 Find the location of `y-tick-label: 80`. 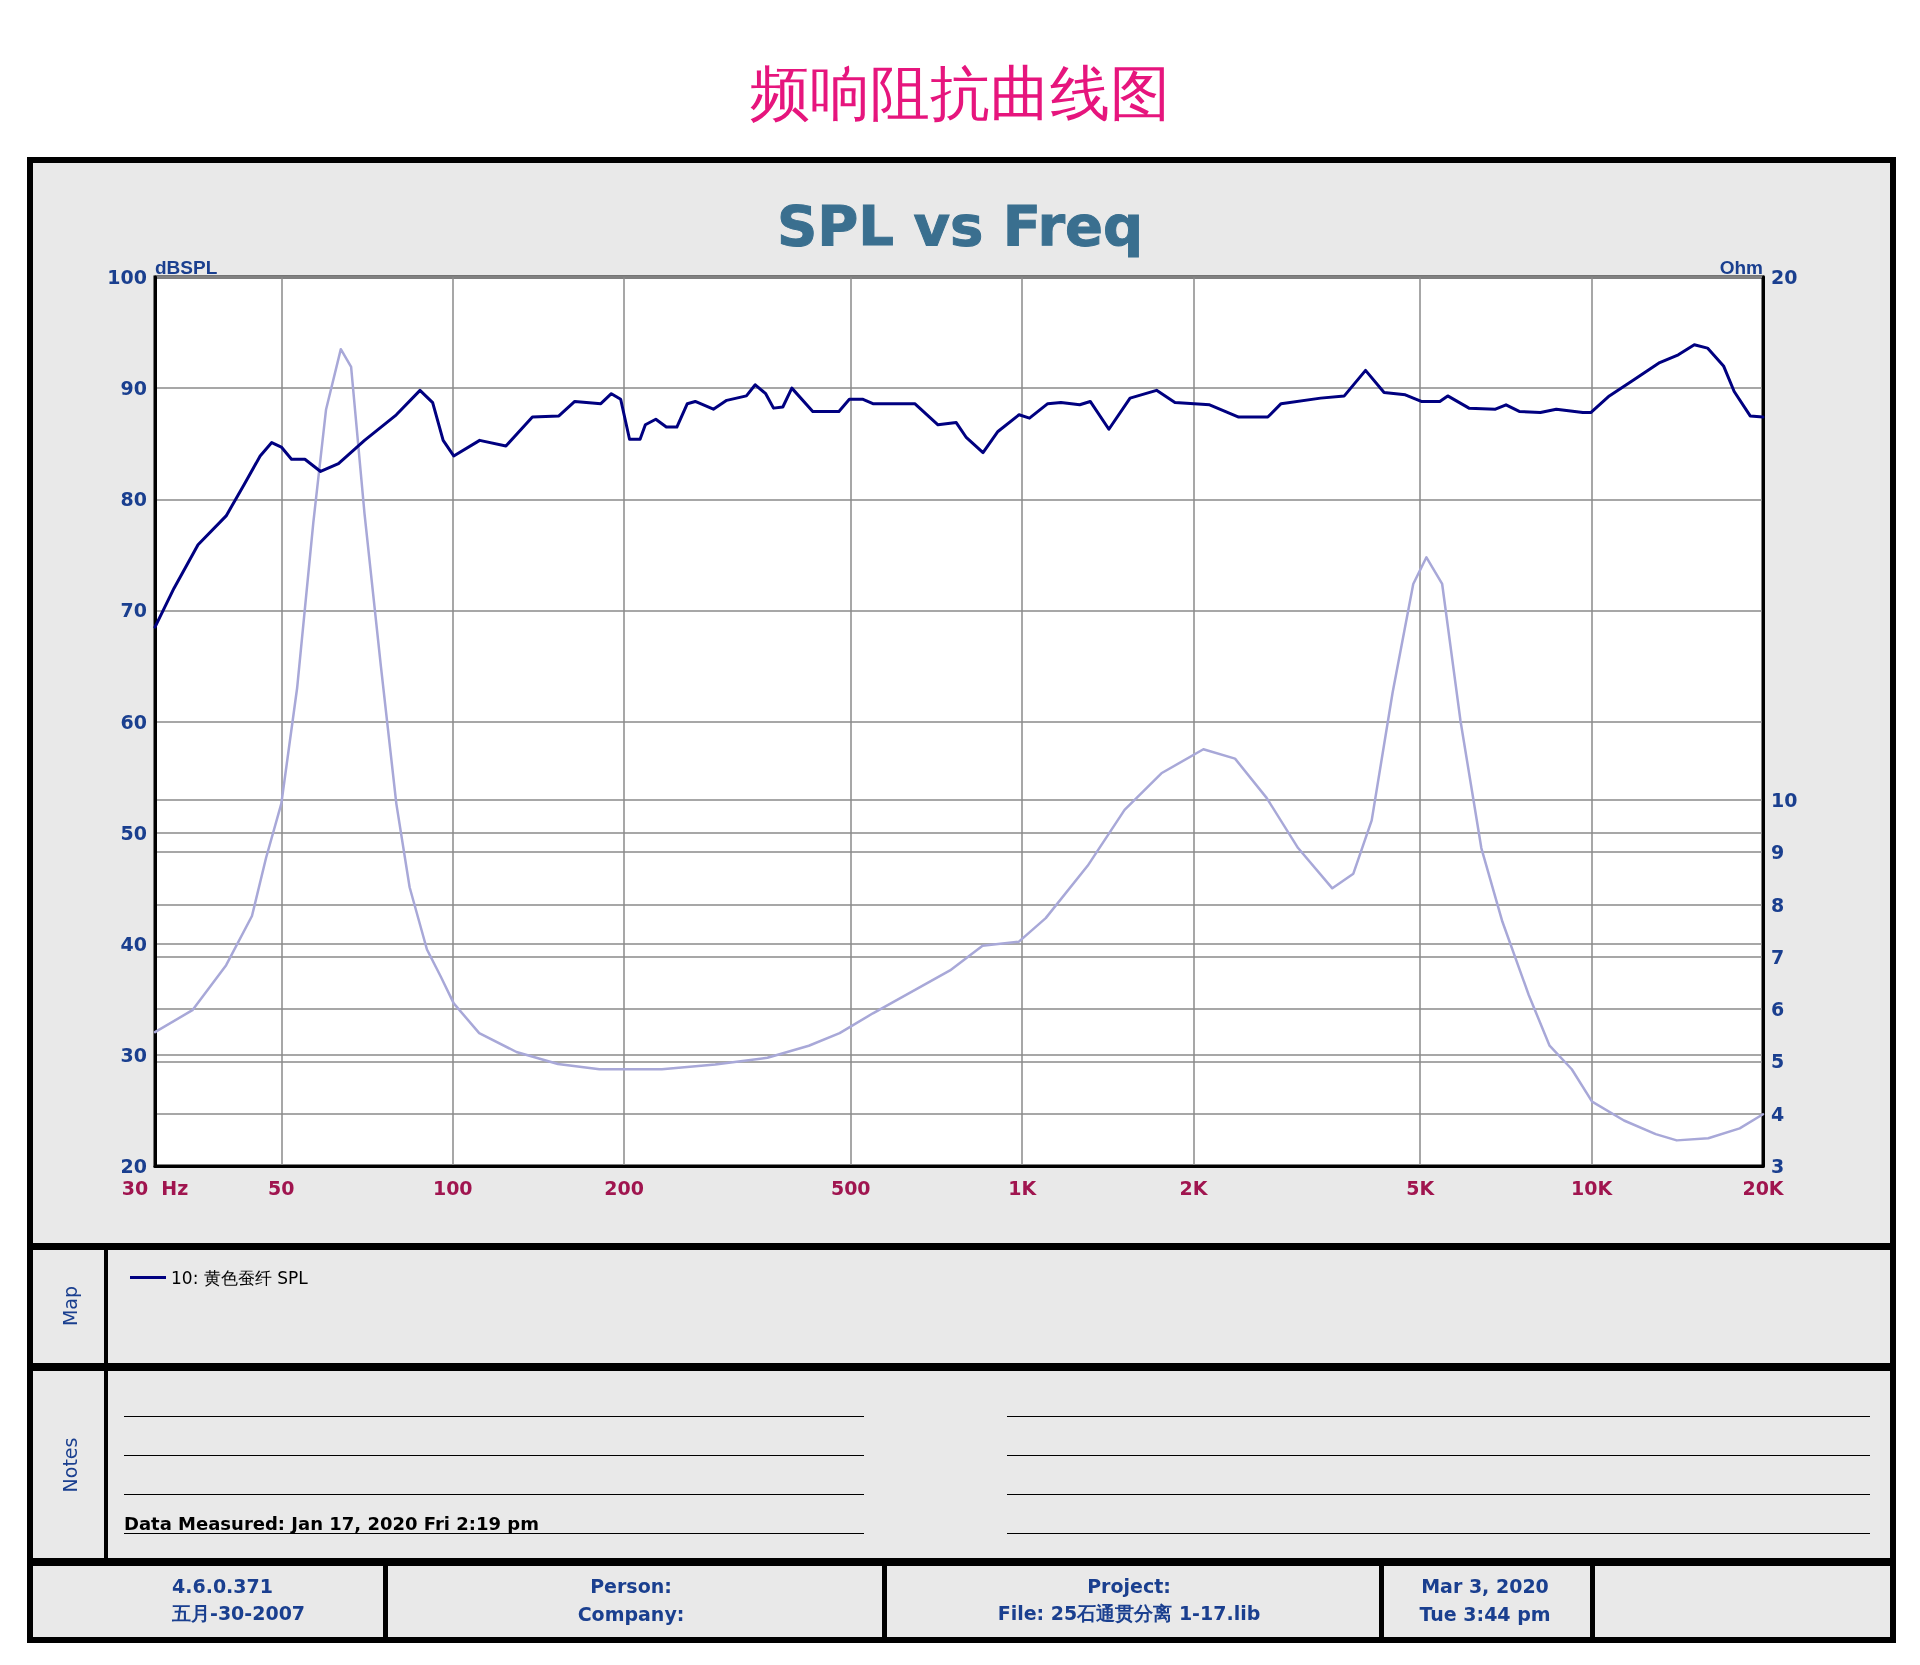

y-tick-label: 80 is located at coordinates (133, 499).